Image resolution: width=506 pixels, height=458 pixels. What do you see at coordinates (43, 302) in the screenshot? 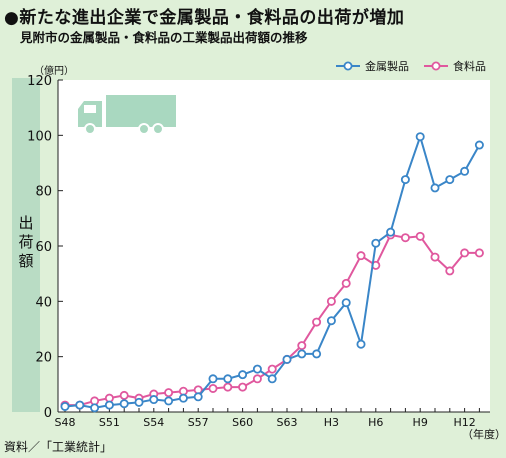
I see `y-tick-label: 40` at bounding box center [43, 302].